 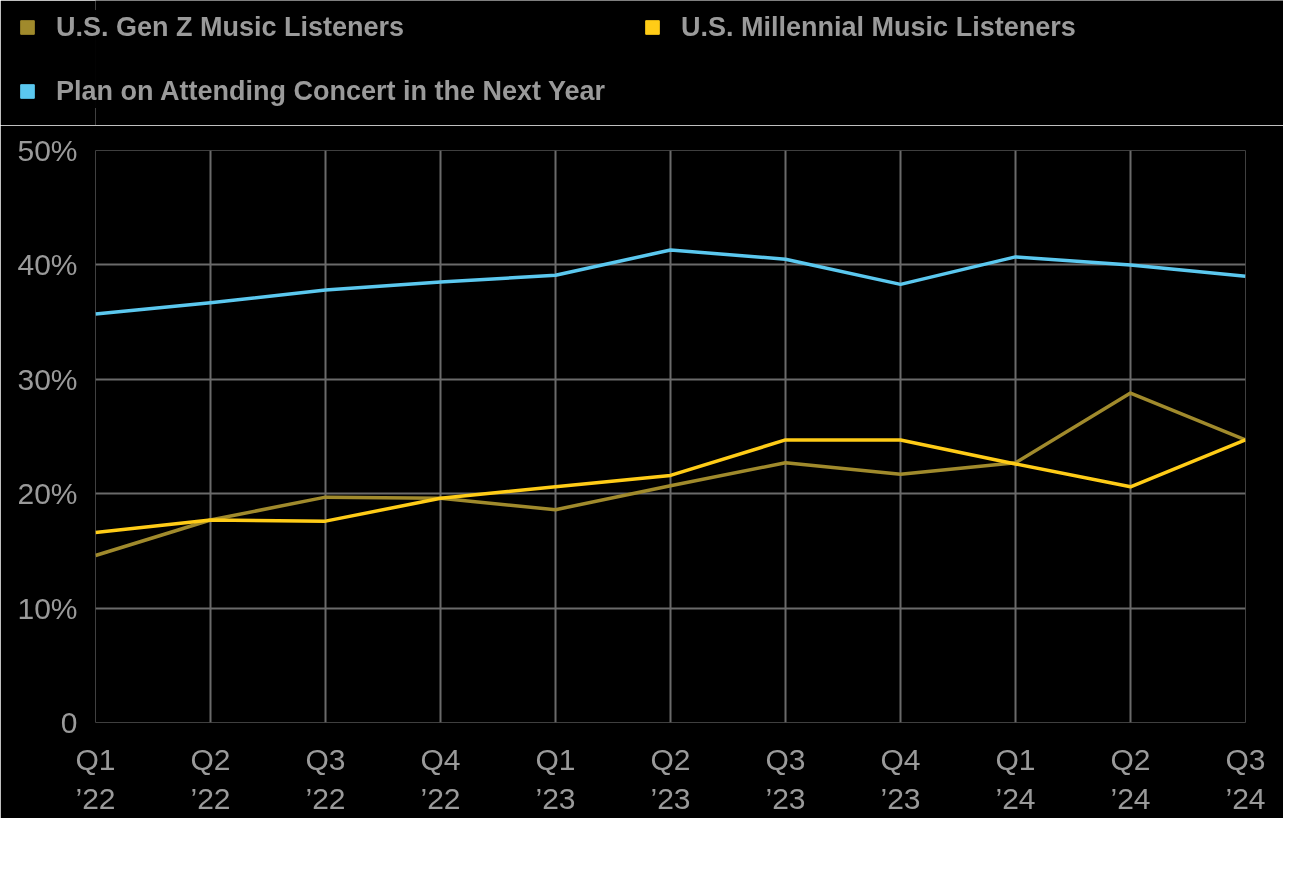 What do you see at coordinates (47, 265) in the screenshot?
I see `y-tick-label: 40%` at bounding box center [47, 265].